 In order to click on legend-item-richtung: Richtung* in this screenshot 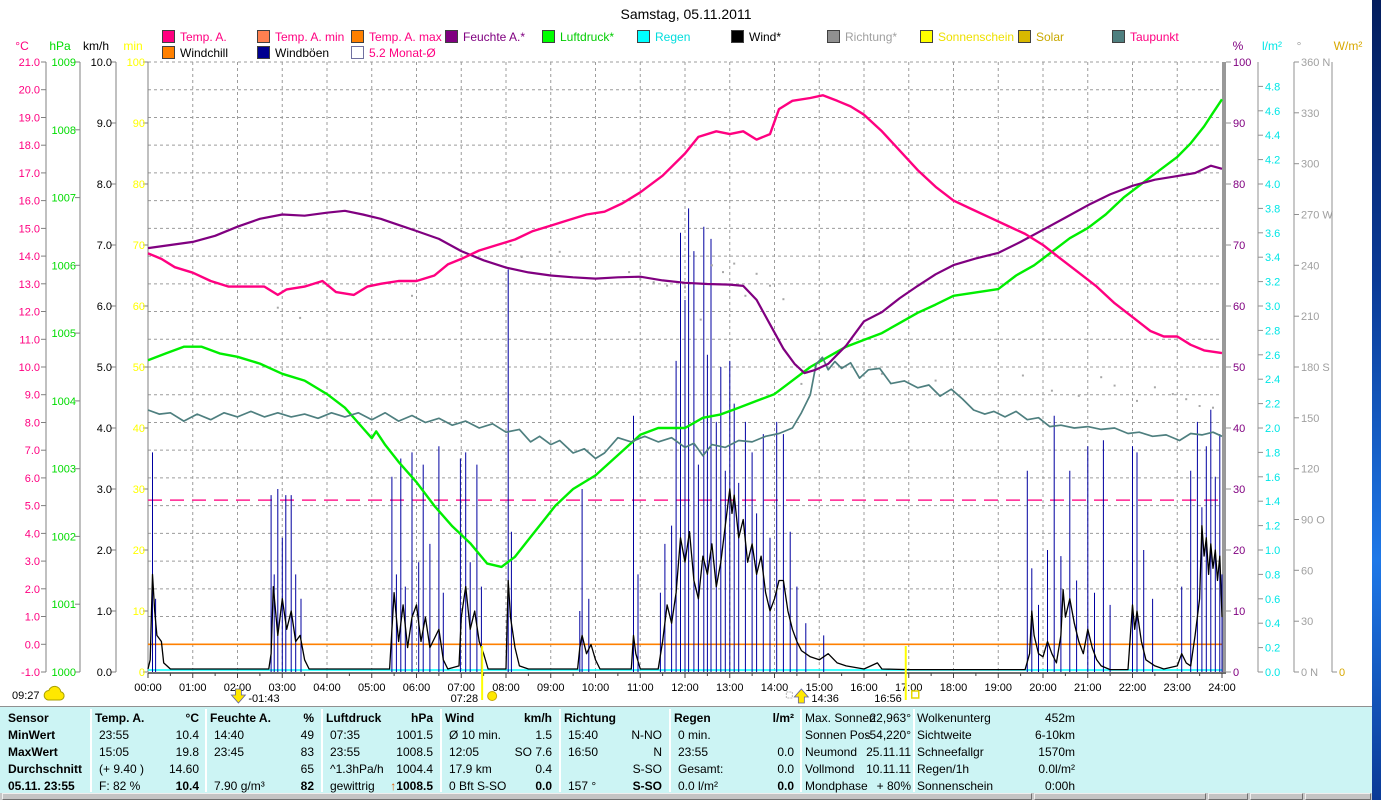, I will do `click(862, 37)`.